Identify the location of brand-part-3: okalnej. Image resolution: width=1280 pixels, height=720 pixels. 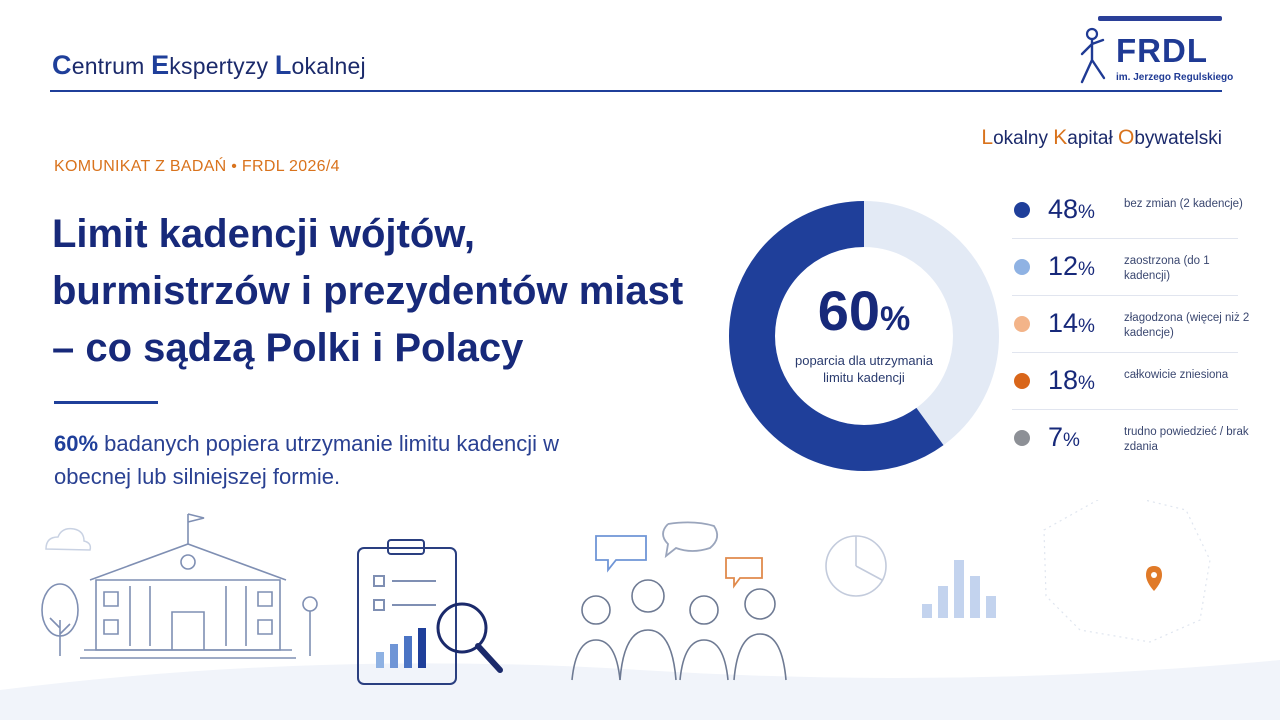
(328, 66).